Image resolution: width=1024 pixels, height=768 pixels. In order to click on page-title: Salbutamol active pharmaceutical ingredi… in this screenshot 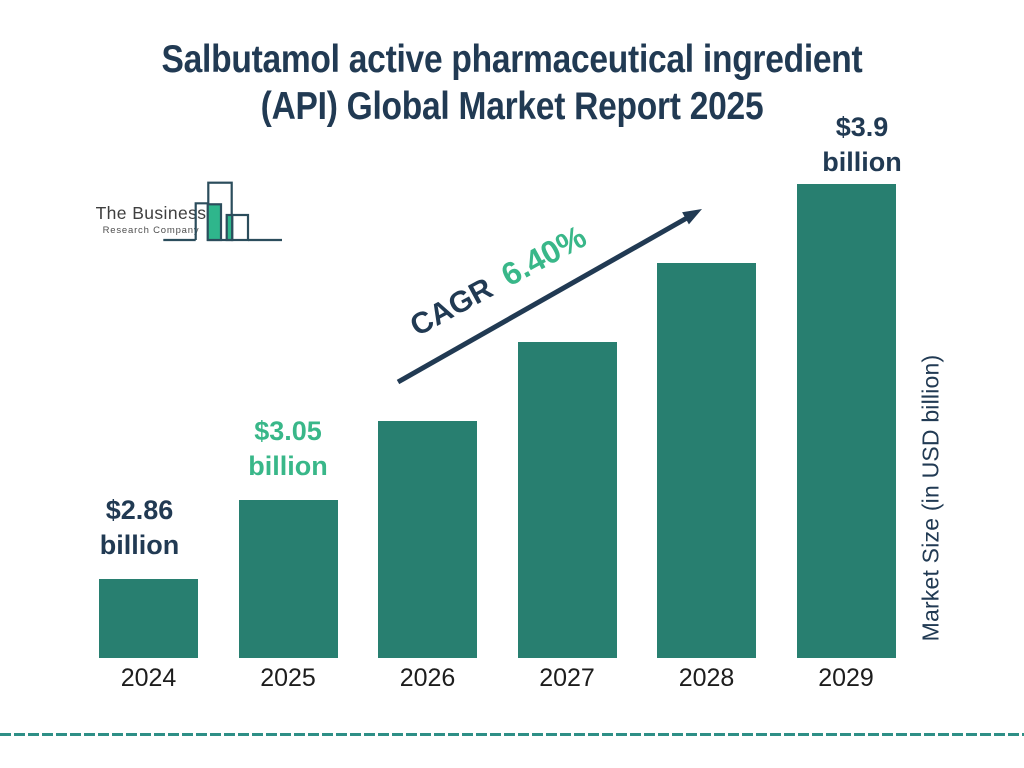, I will do `click(512, 83)`.